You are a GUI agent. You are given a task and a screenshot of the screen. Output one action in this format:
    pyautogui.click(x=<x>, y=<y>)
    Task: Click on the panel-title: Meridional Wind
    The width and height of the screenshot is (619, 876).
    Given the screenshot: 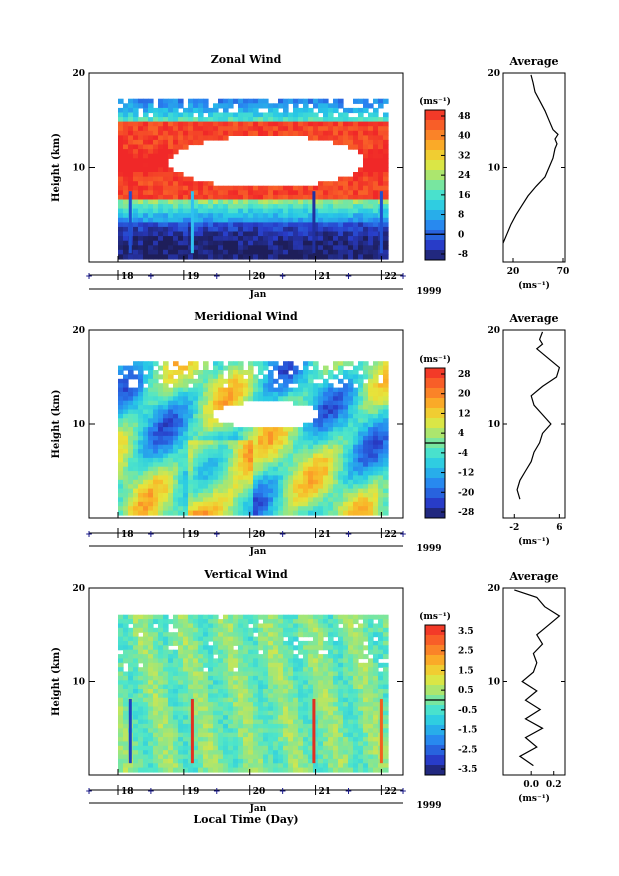 What is the action you would take?
    pyautogui.click(x=246, y=316)
    